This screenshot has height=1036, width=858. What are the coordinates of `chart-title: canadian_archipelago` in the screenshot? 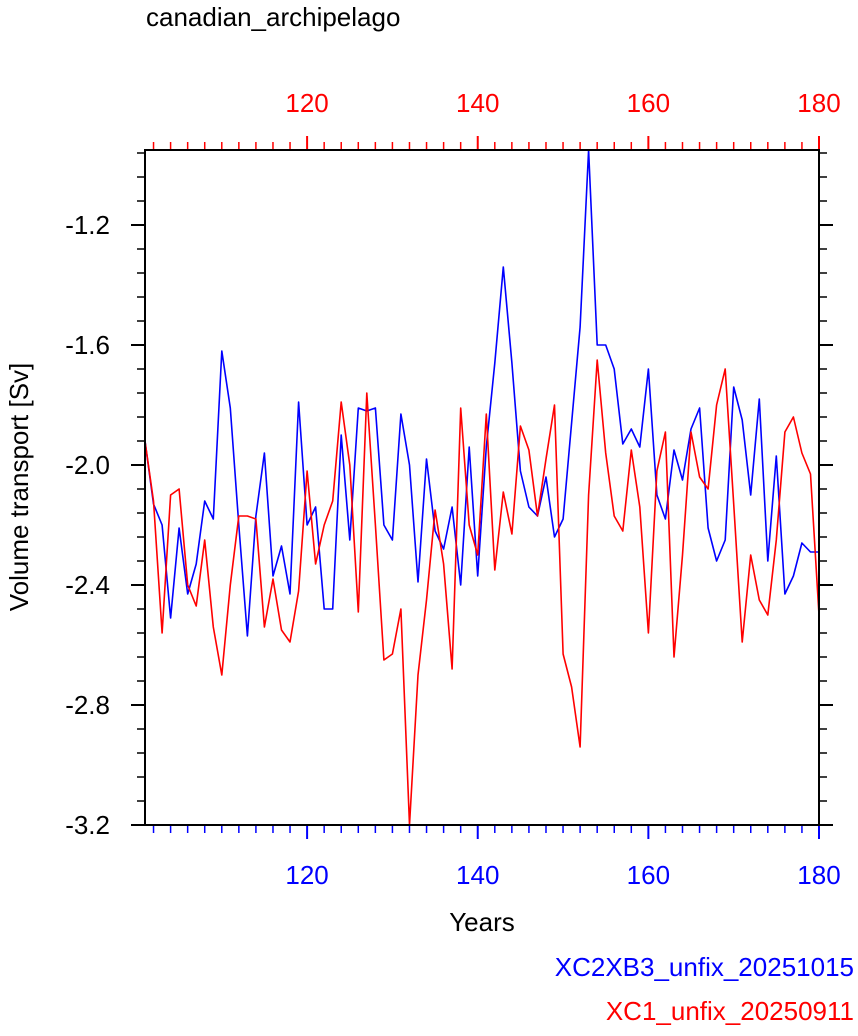 It's located at (273, 17).